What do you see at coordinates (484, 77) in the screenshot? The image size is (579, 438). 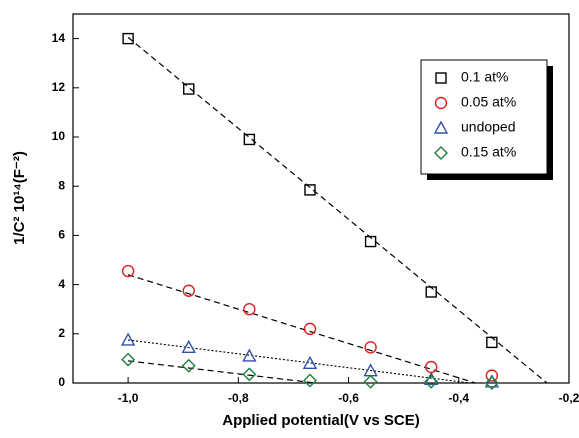 I see `legend-label: 0.1 at%` at bounding box center [484, 77].